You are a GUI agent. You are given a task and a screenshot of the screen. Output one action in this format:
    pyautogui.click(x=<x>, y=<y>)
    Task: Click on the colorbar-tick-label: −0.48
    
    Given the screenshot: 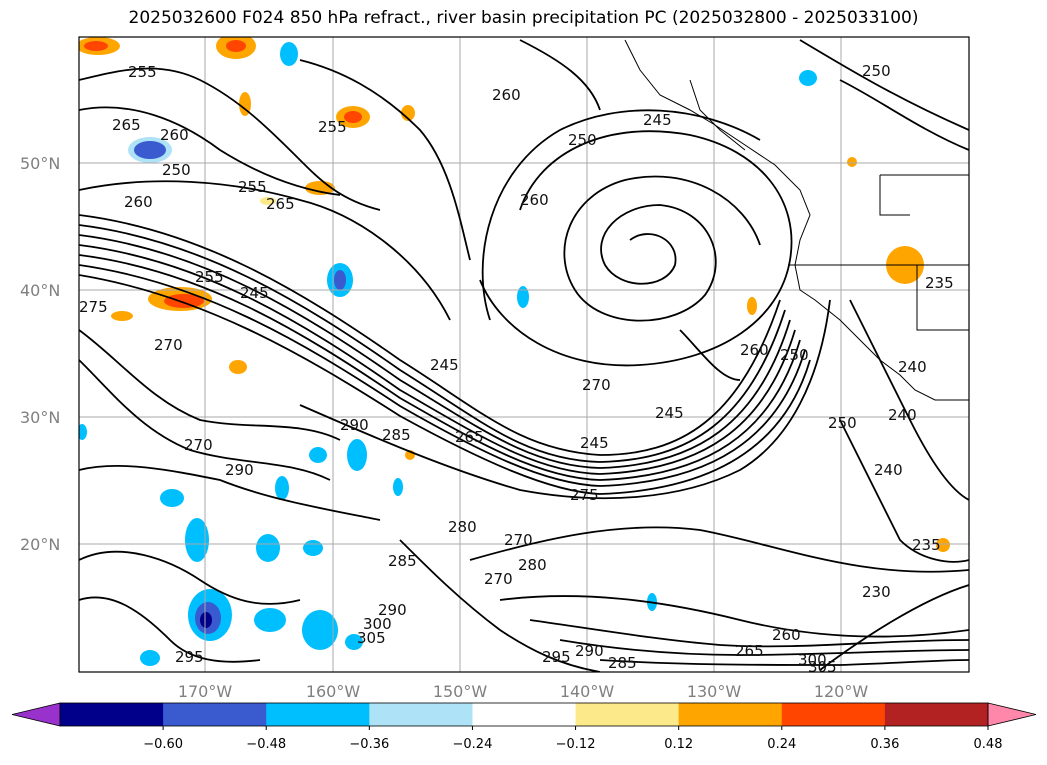 What is the action you would take?
    pyautogui.click(x=266, y=744)
    